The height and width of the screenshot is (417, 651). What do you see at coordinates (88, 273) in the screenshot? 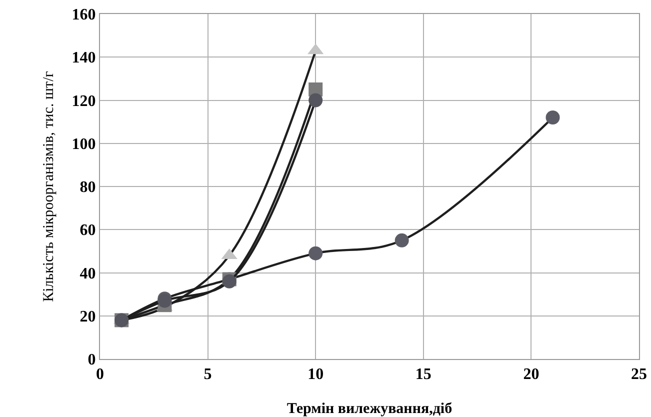
I see `y-tick-label: 40` at bounding box center [88, 273].